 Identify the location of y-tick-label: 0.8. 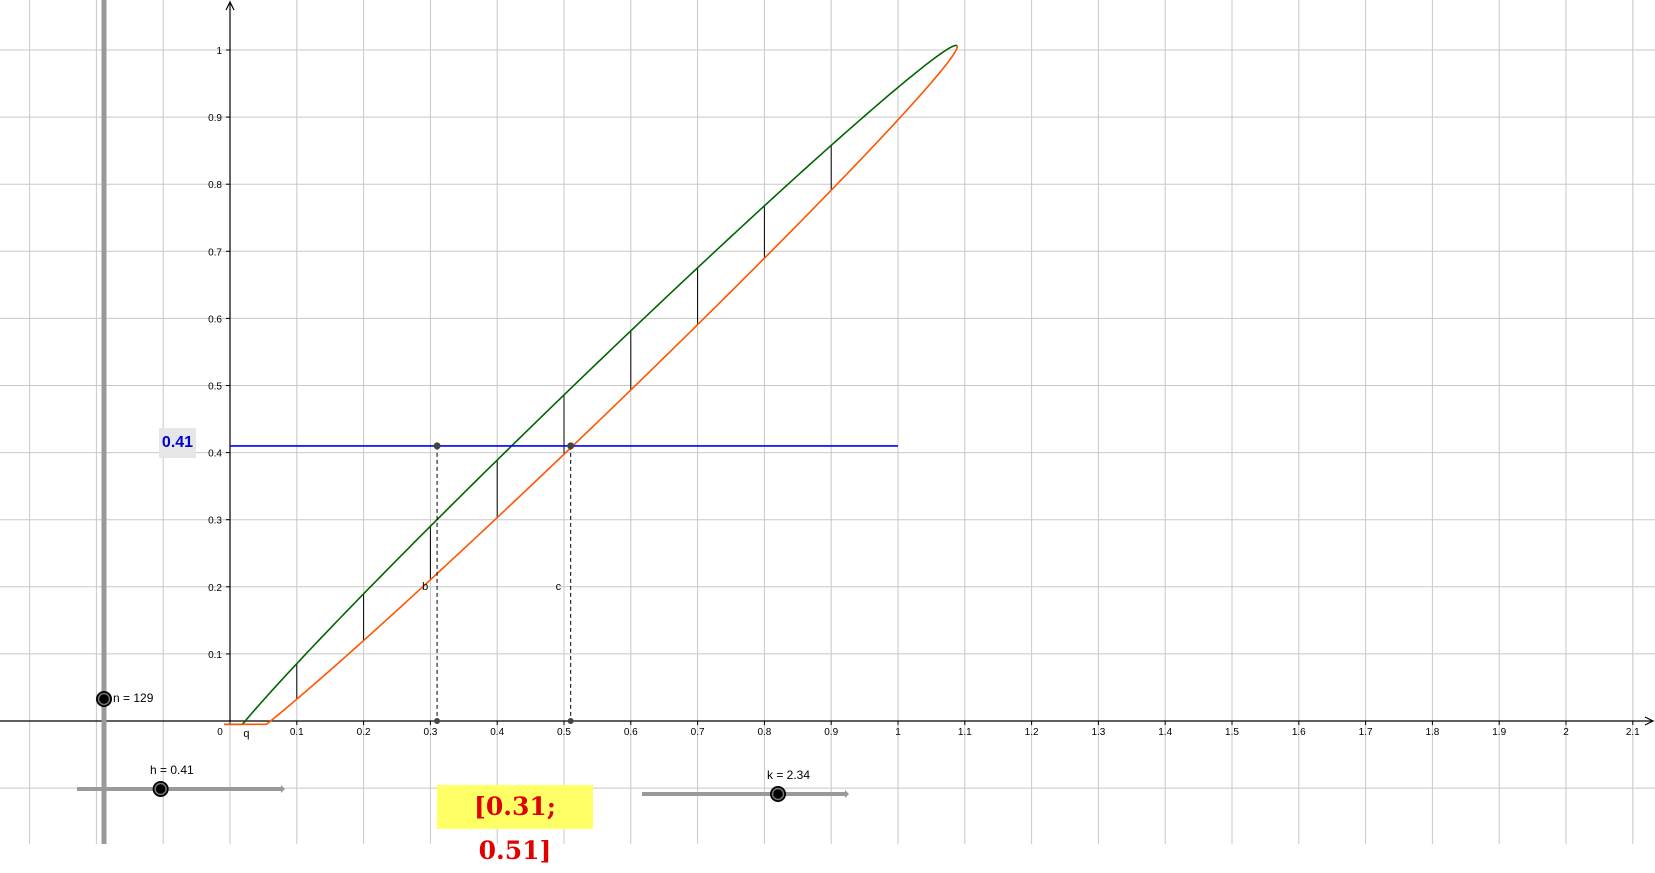
(215, 185).